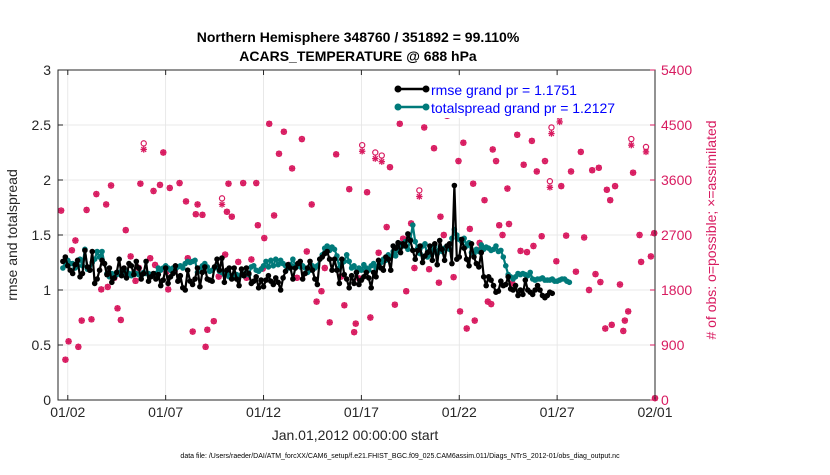 Image resolution: width=830 pixels, height=475 pixels. What do you see at coordinates (263, 412) in the screenshot?
I see `x-tick-label: 01/12` at bounding box center [263, 412].